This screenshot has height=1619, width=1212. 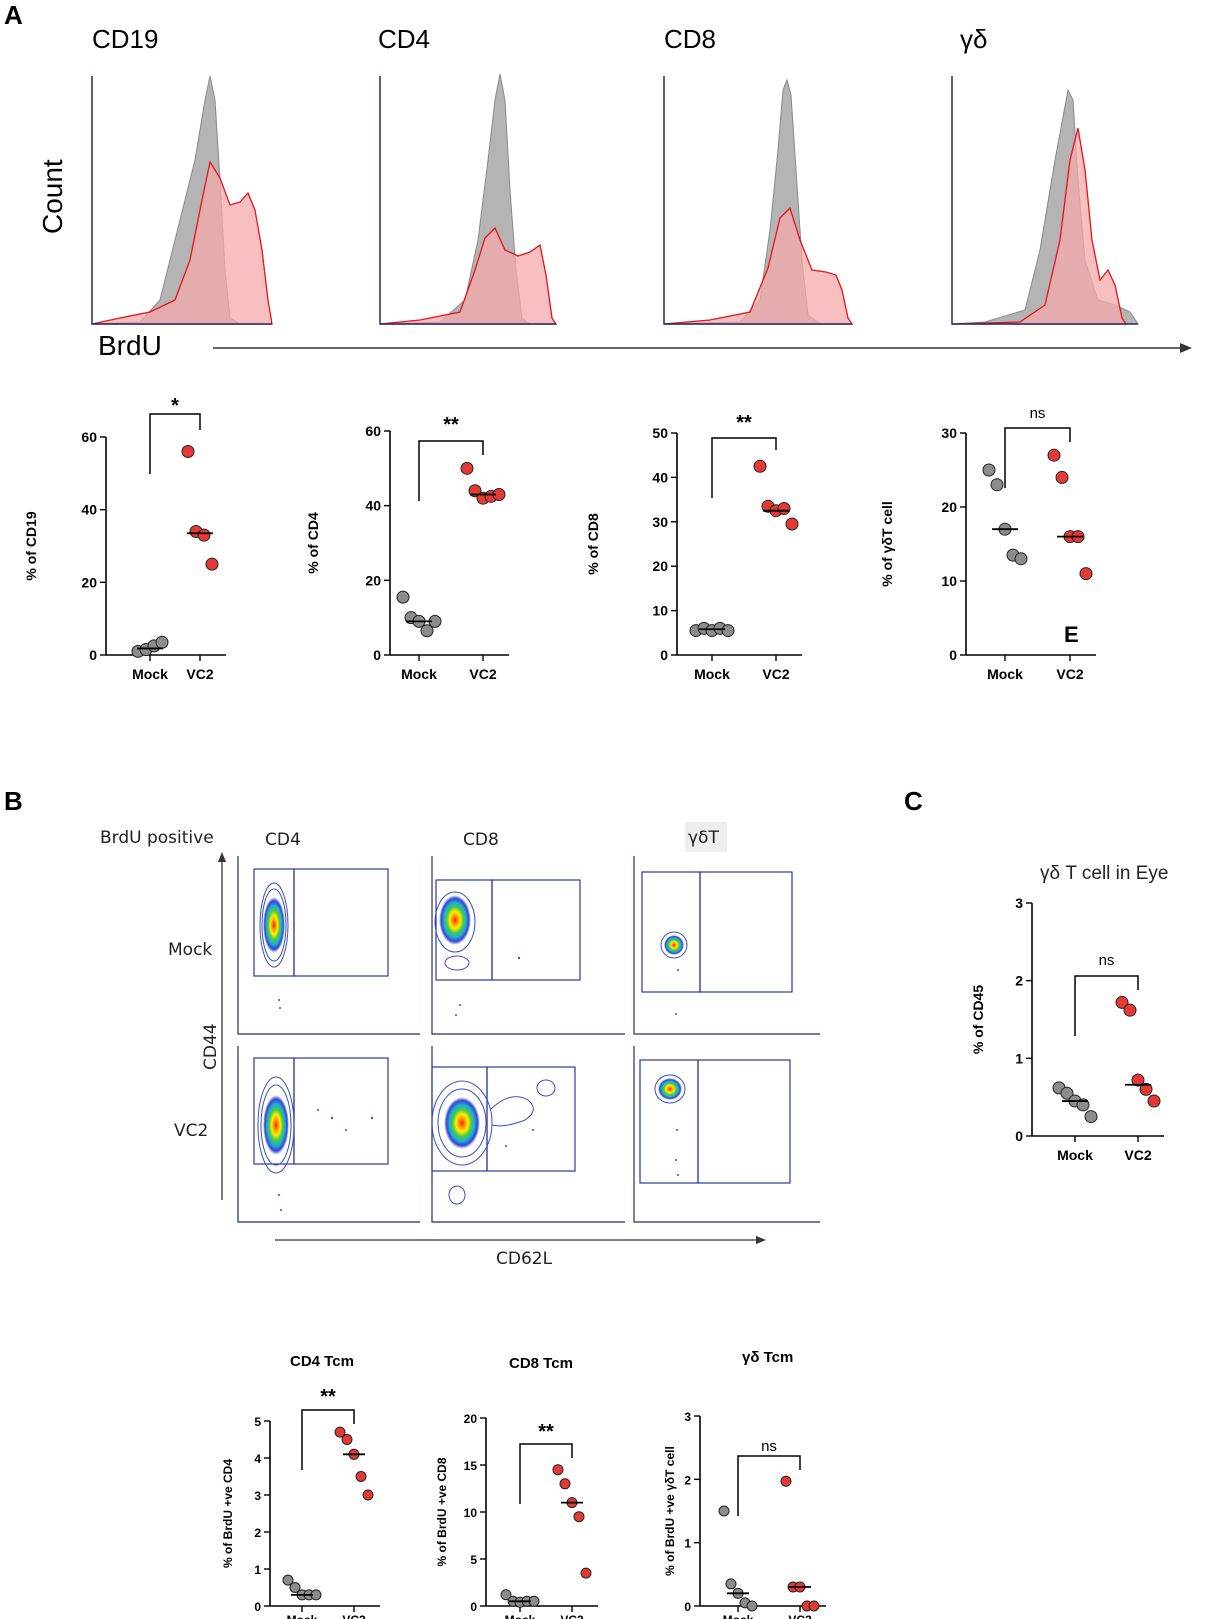 What do you see at coordinates (693, 547) in the screenshot?
I see `chart-cd8: 0 10 20 30 40 50 Mock VC2 % of CD8 **` at bounding box center [693, 547].